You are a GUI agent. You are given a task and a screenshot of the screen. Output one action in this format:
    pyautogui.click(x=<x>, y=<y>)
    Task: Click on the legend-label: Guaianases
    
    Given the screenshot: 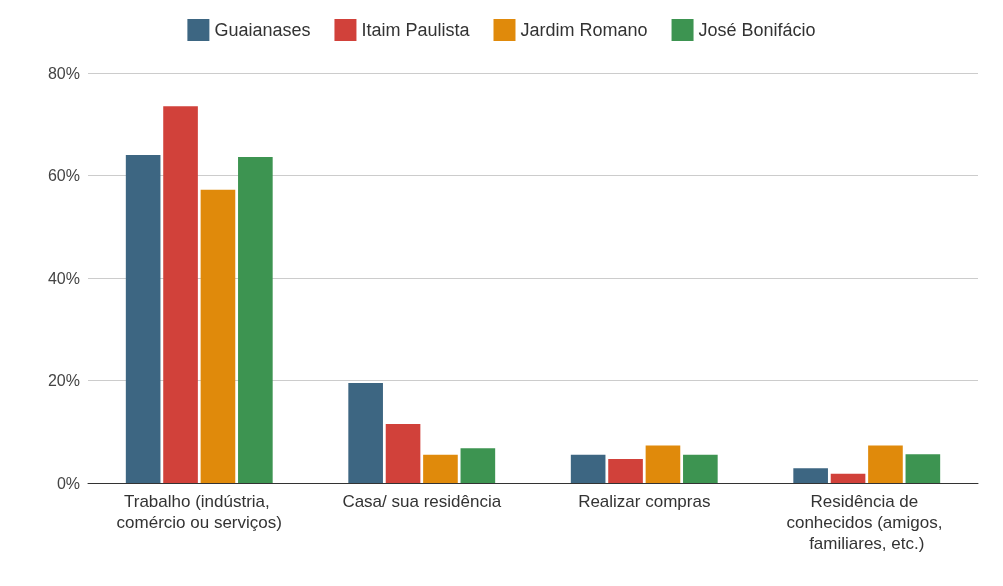 What is the action you would take?
    pyautogui.click(x=262, y=30)
    